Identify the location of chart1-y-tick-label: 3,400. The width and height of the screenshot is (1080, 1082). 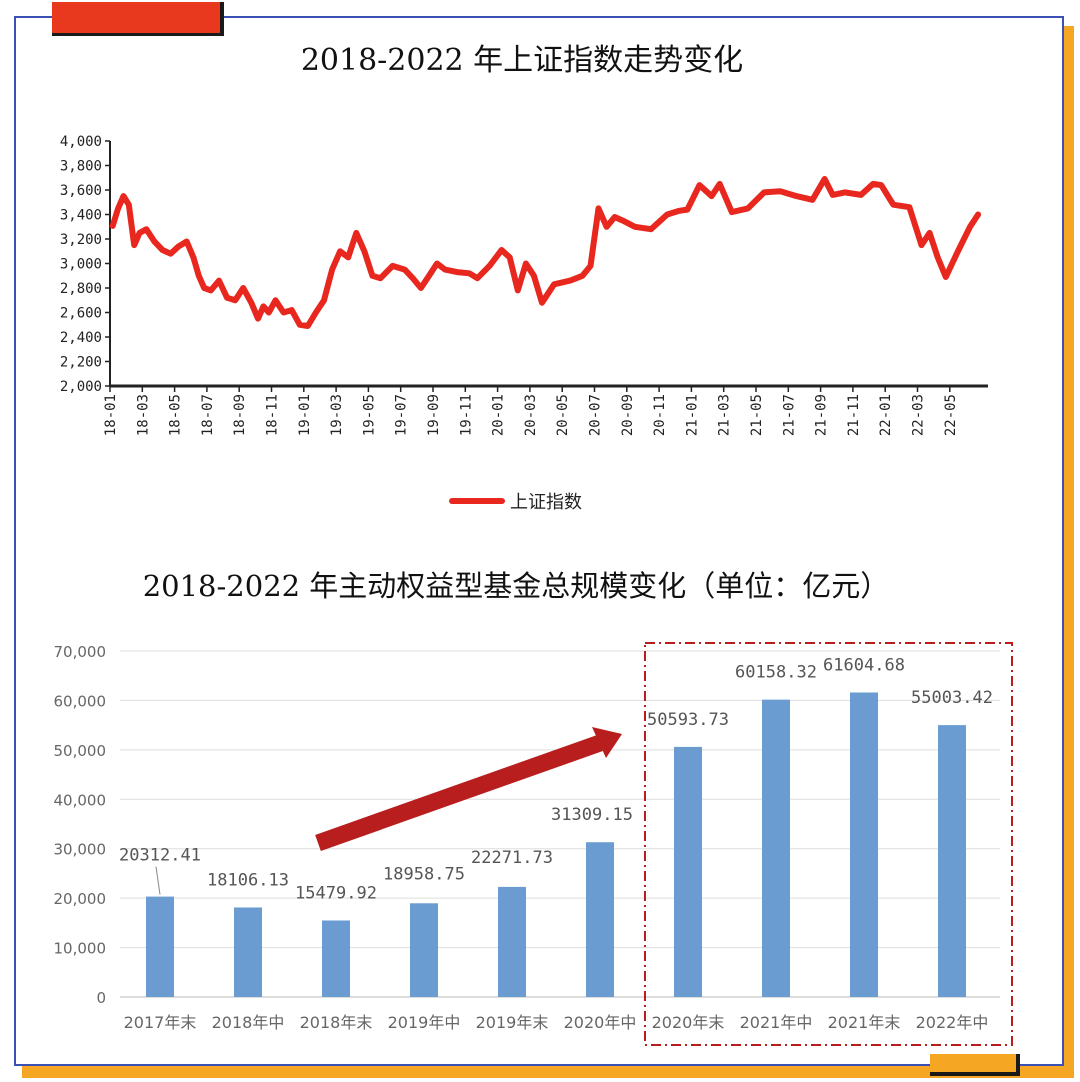
(81, 216).